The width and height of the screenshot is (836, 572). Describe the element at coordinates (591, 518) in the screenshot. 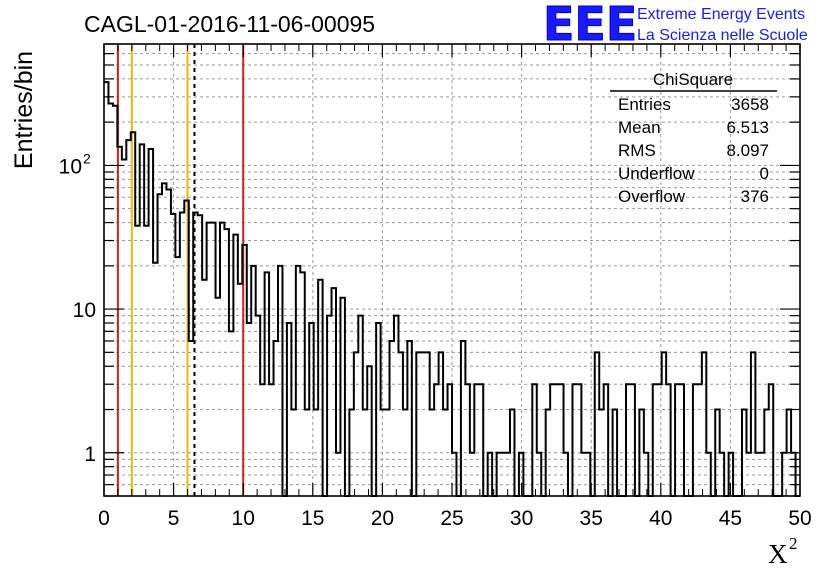

I see `x-tick-label: 35` at that location.